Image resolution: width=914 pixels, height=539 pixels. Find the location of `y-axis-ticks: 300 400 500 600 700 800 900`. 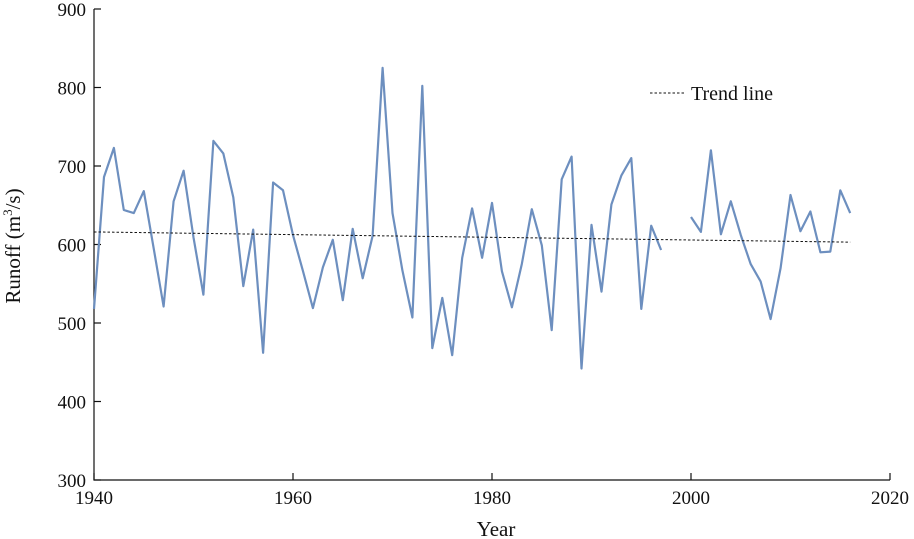

y-axis-ticks: 300 400 500 600 700 800 900 is located at coordinates (79, 246).